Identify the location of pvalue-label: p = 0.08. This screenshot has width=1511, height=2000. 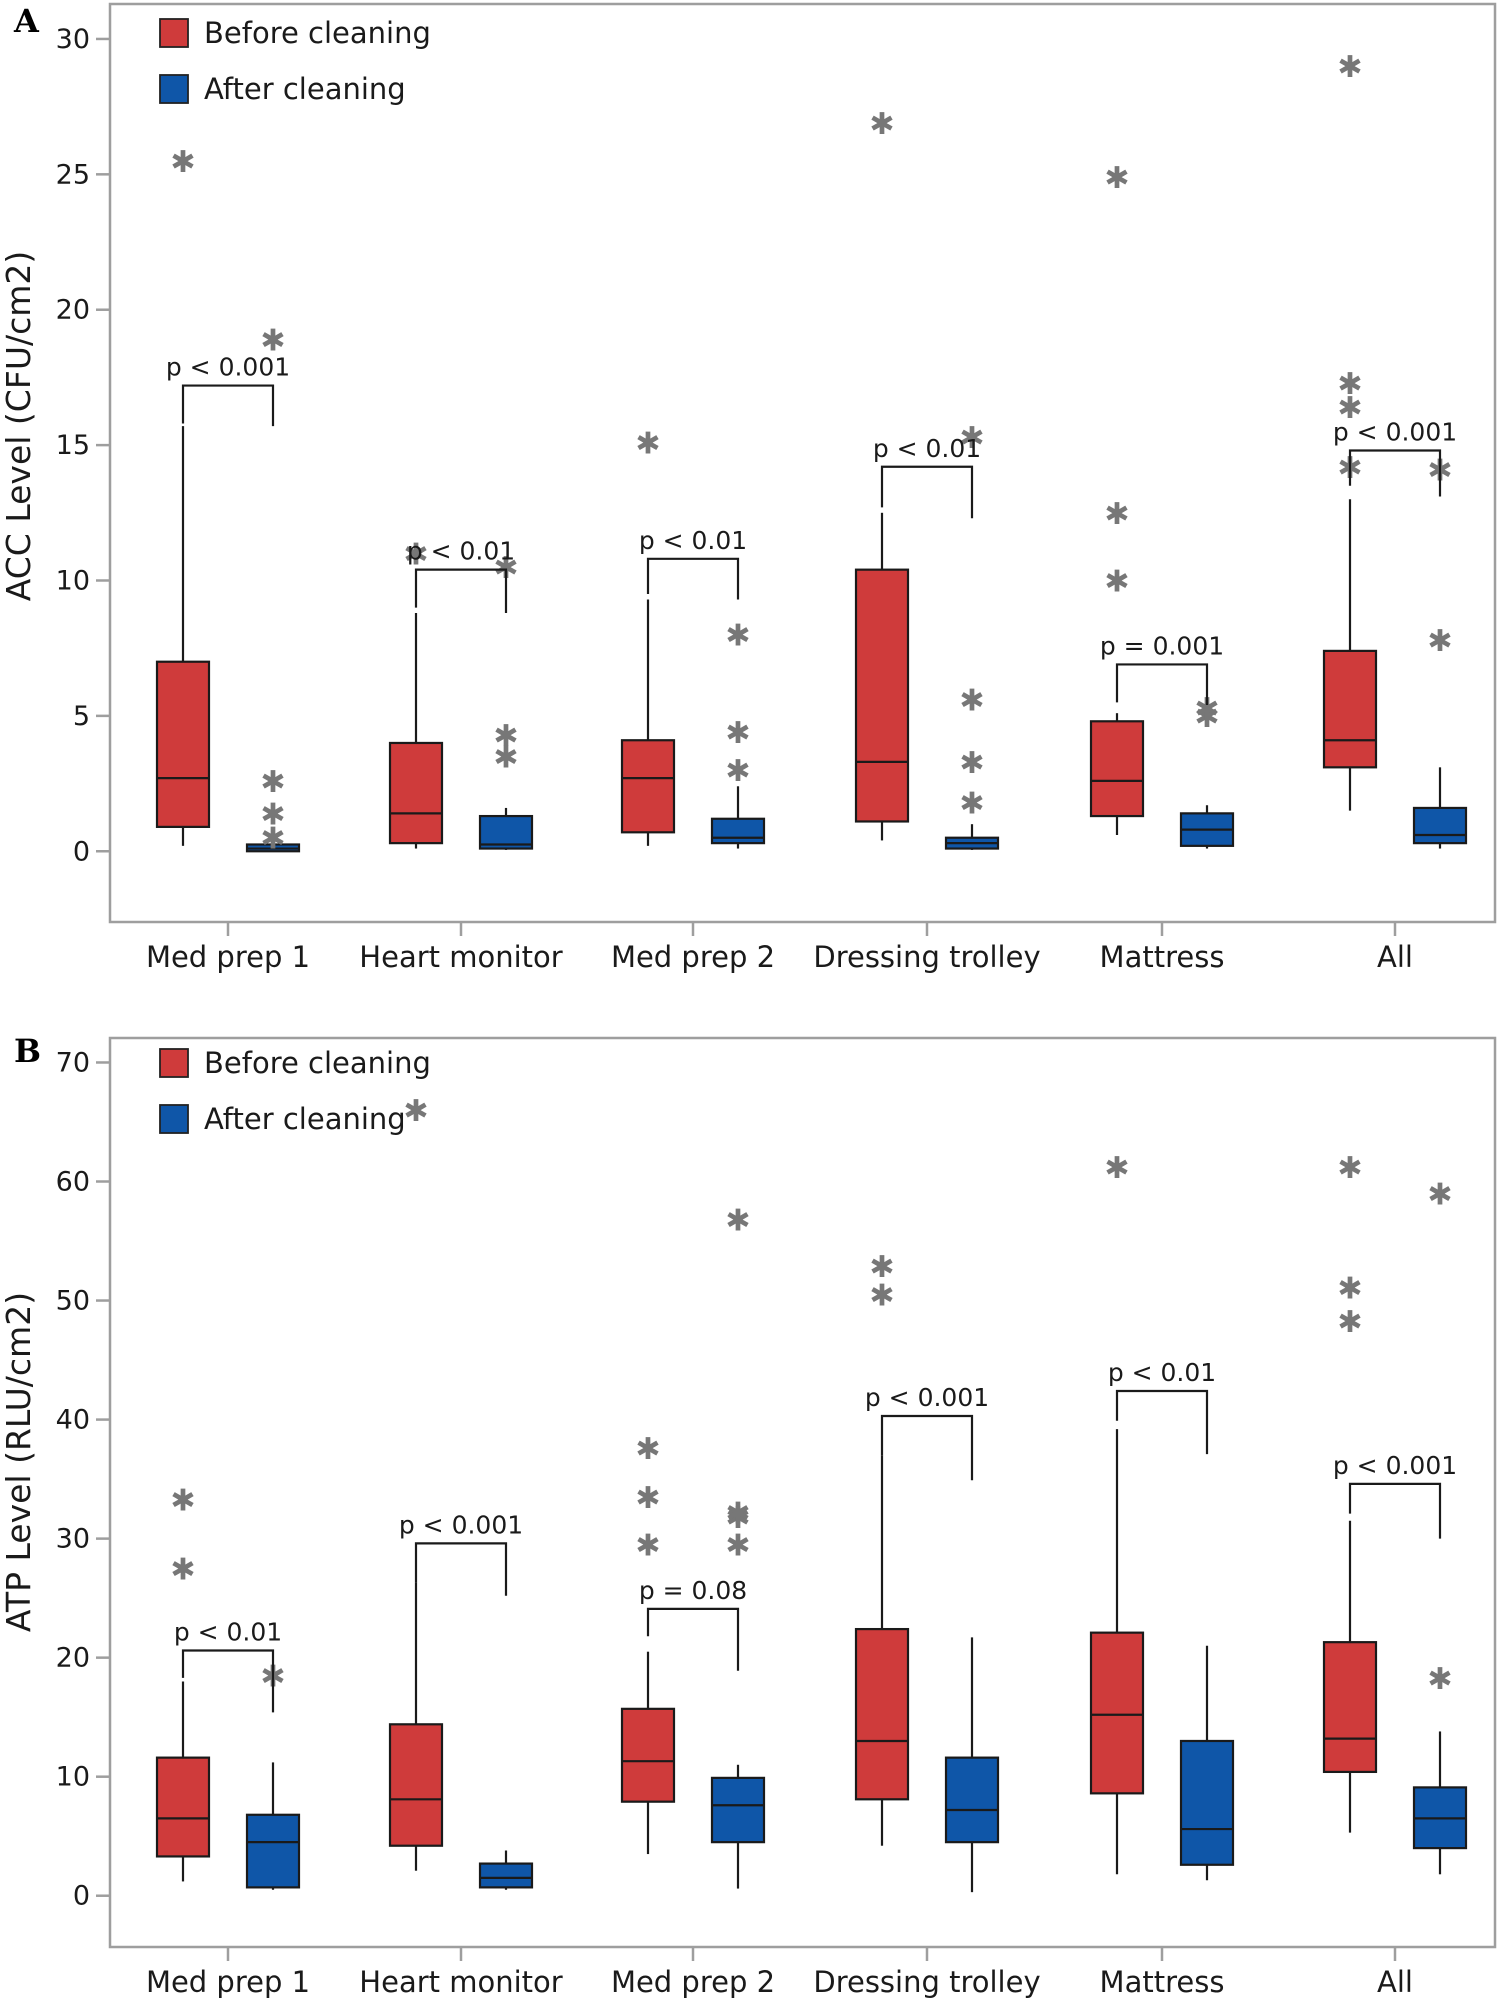
(693, 1590).